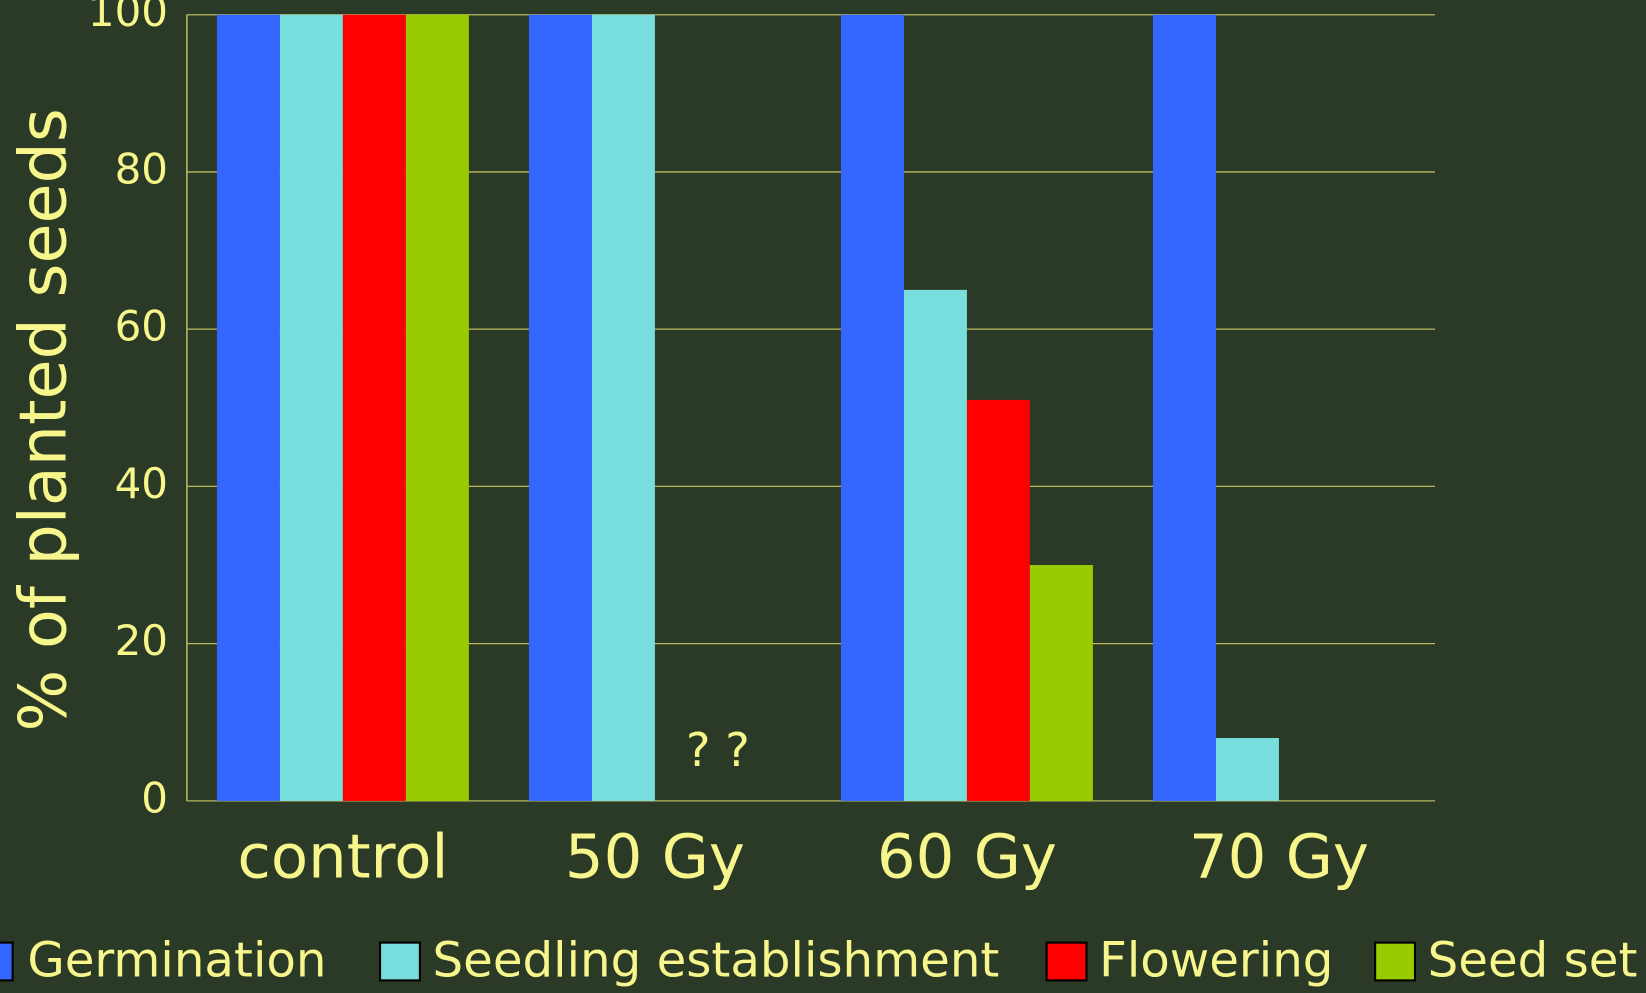 This screenshot has height=993, width=1646. What do you see at coordinates (342, 856) in the screenshot?
I see `x-tick-label: control` at bounding box center [342, 856].